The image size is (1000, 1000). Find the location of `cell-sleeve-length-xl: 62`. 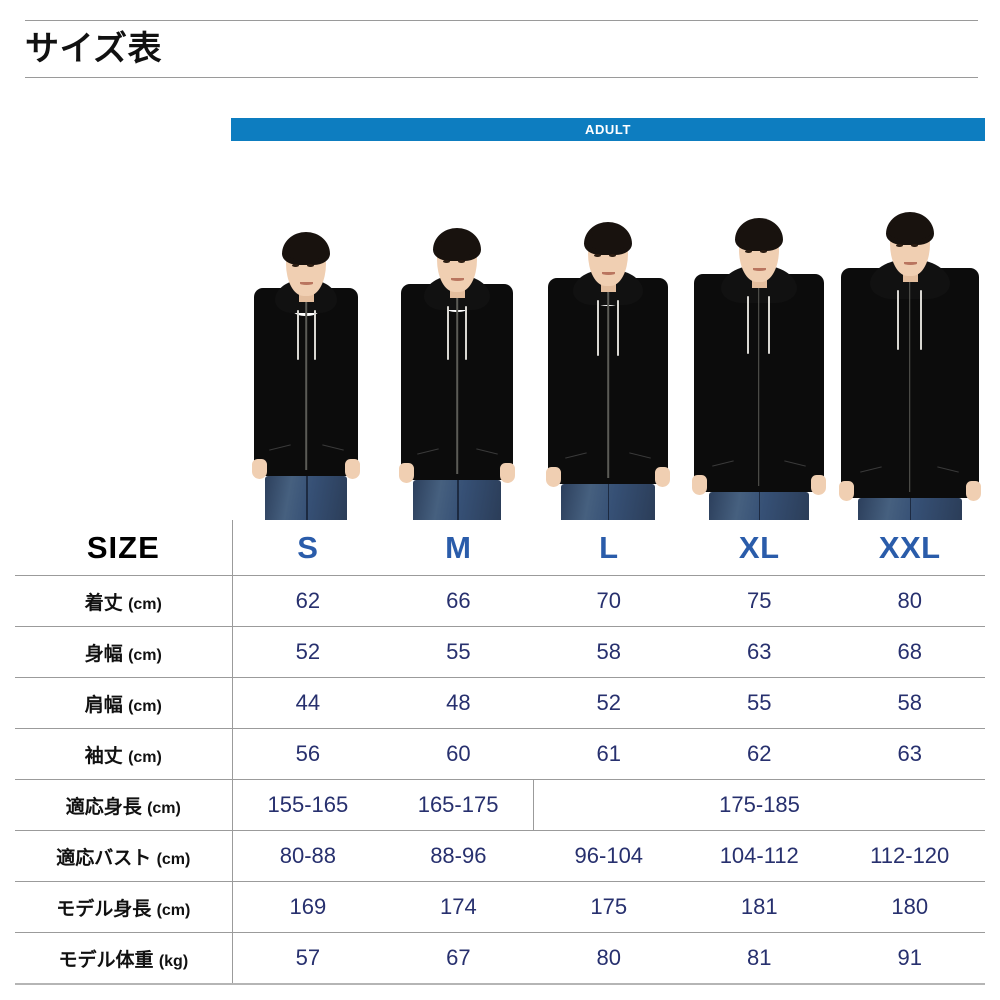

cell-sleeve-length-xl: 62 is located at coordinates (759, 754).